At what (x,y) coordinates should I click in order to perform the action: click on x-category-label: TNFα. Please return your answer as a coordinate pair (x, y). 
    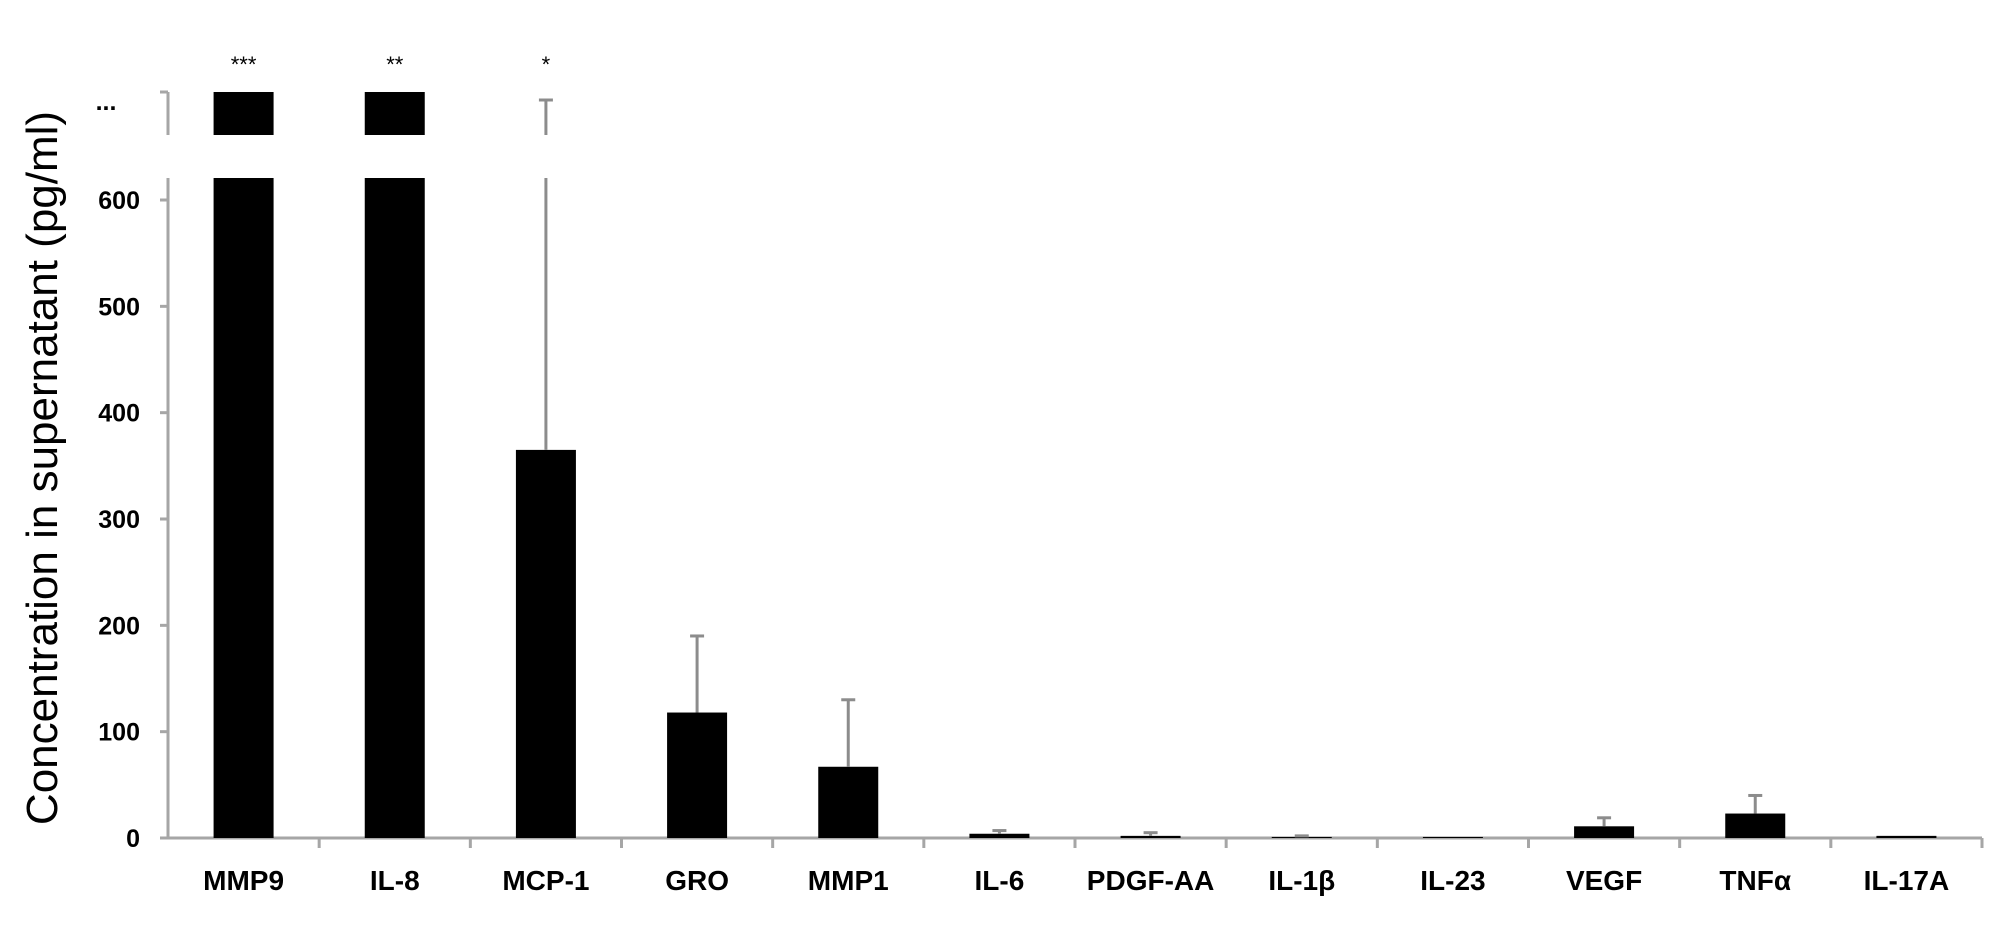
    Looking at the image, I should click on (1755, 880).